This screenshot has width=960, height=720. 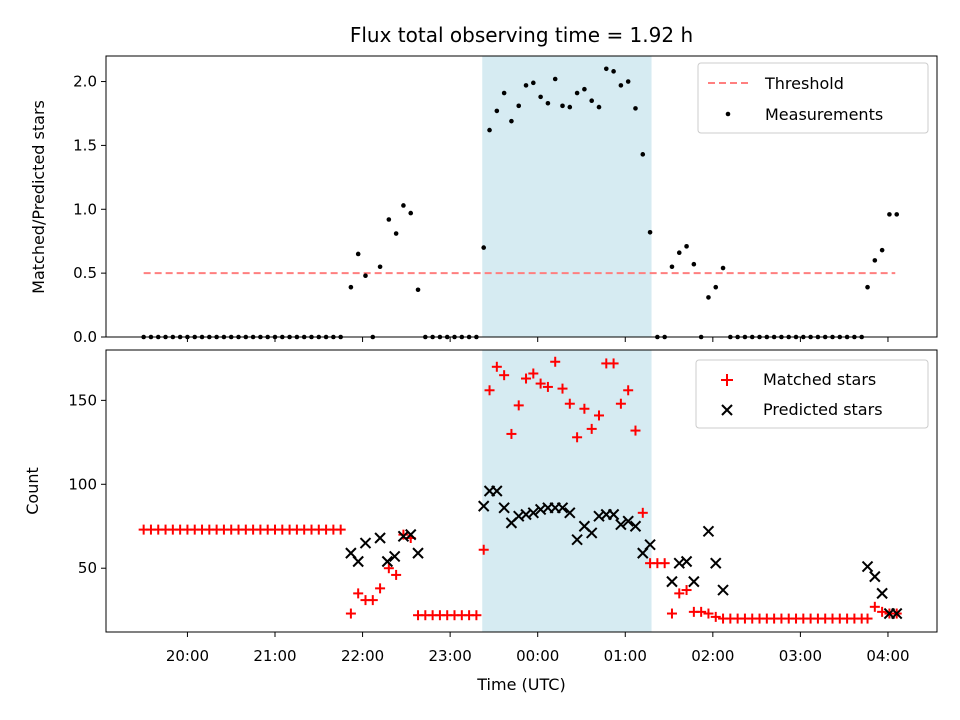 I want to click on legend-measurements-label: Measurements, so click(x=824, y=114).